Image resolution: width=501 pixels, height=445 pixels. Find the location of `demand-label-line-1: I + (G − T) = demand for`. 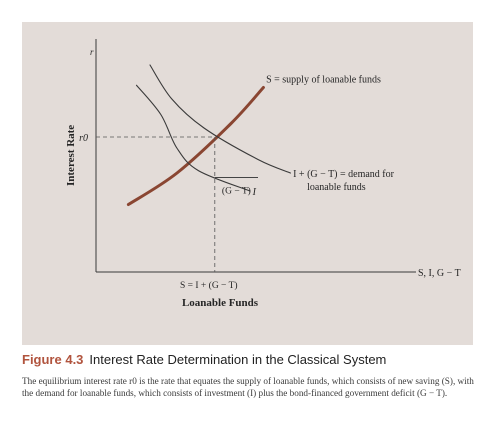

demand-label-line-1: I + (G − T) = demand for is located at coordinates (344, 174).